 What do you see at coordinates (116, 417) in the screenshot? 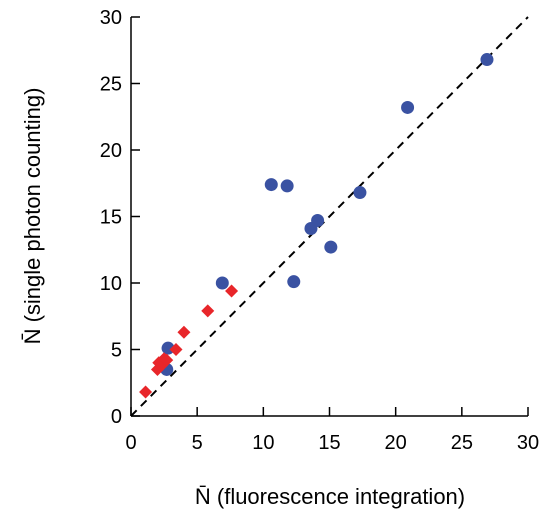
I see `y-tick-label: 0` at bounding box center [116, 417].